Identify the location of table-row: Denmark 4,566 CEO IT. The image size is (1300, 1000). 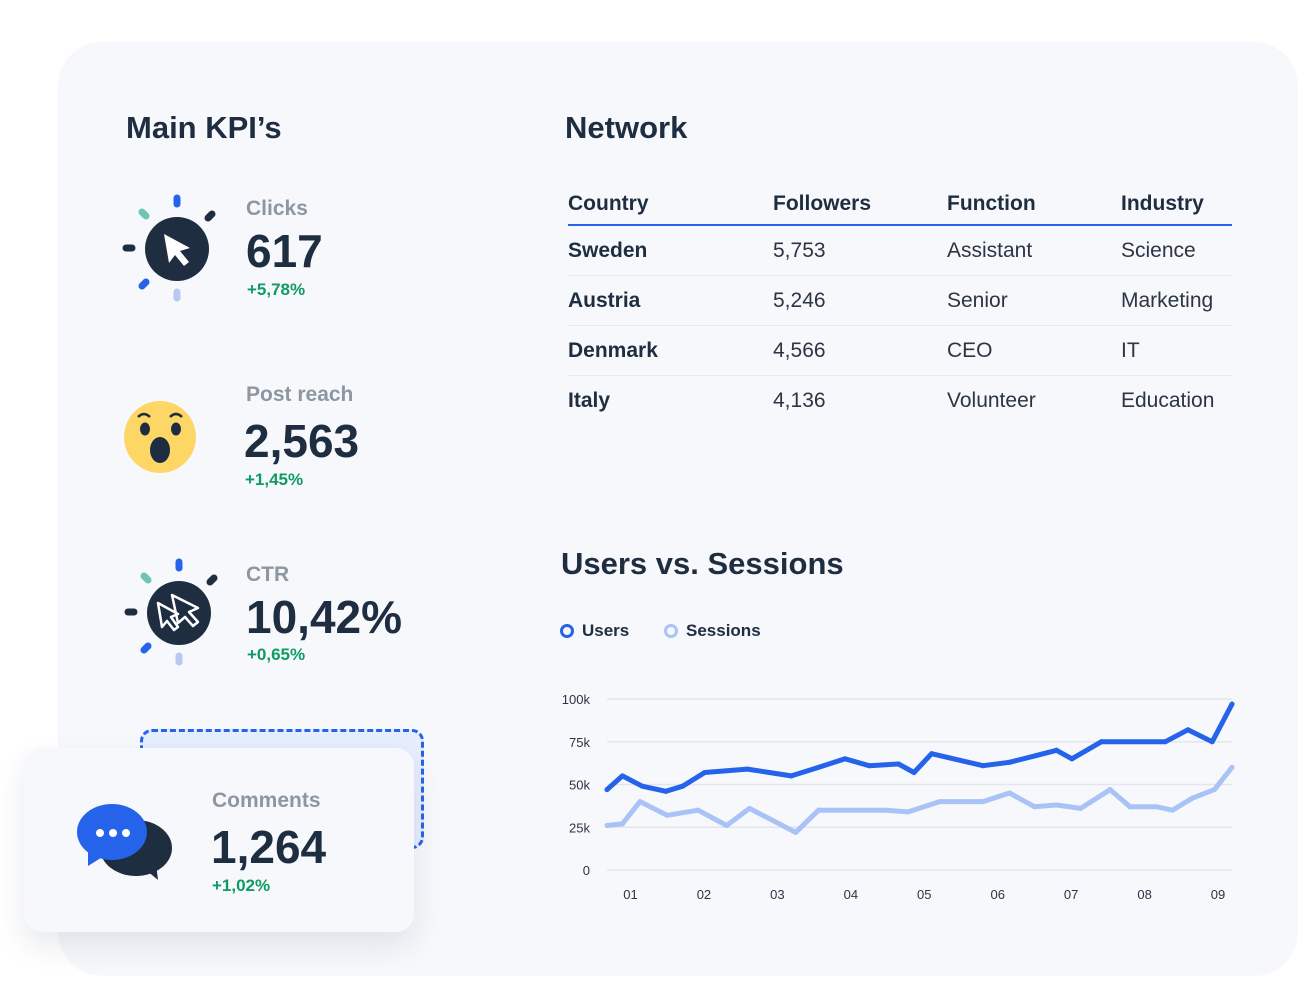
(900, 350).